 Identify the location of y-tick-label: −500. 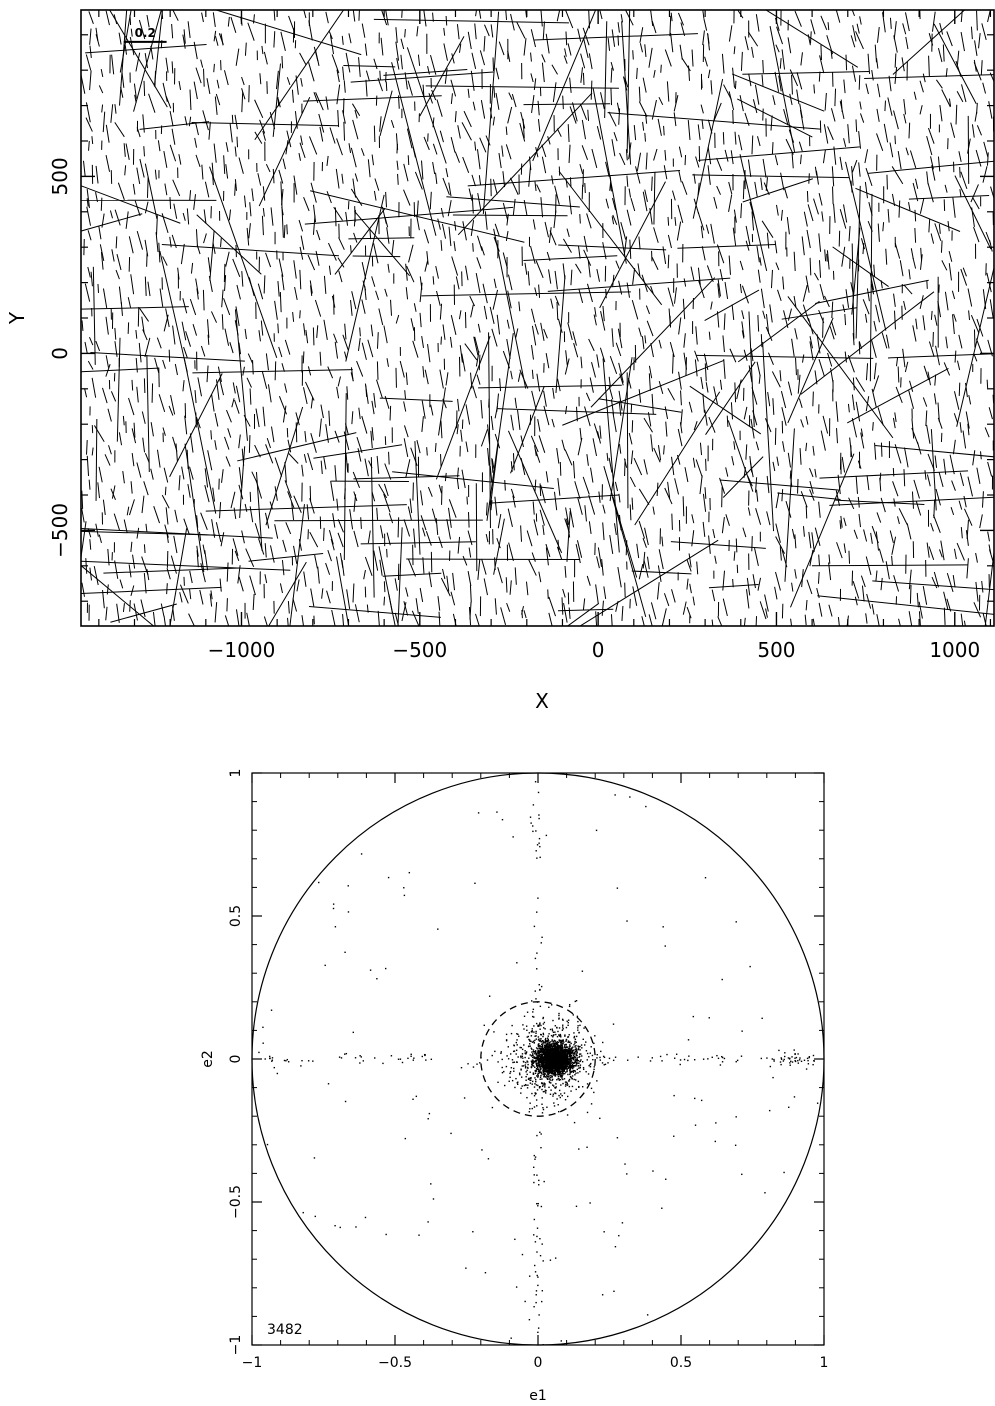
(60, 530).